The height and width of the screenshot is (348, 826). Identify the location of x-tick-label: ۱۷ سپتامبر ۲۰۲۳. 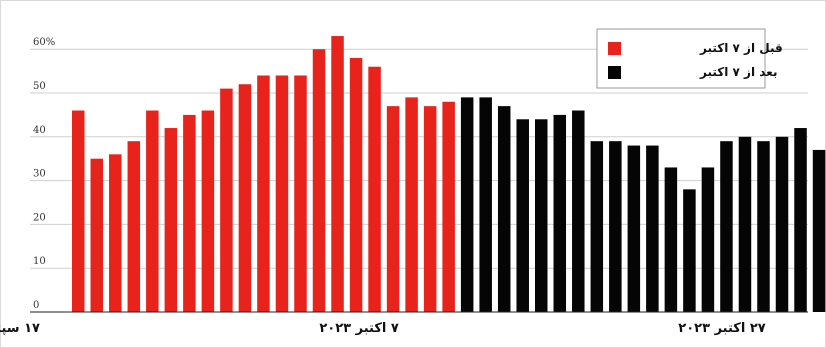
(20, 328).